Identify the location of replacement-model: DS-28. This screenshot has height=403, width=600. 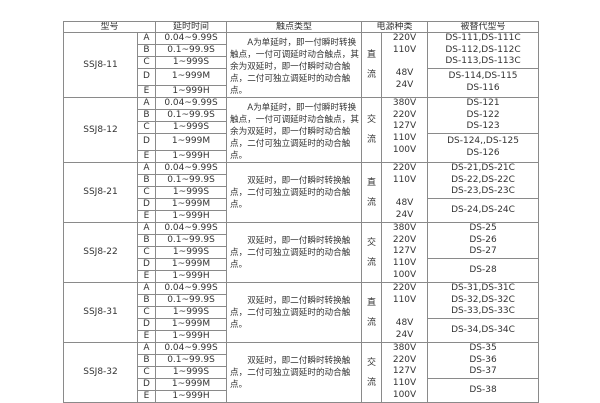
(483, 269).